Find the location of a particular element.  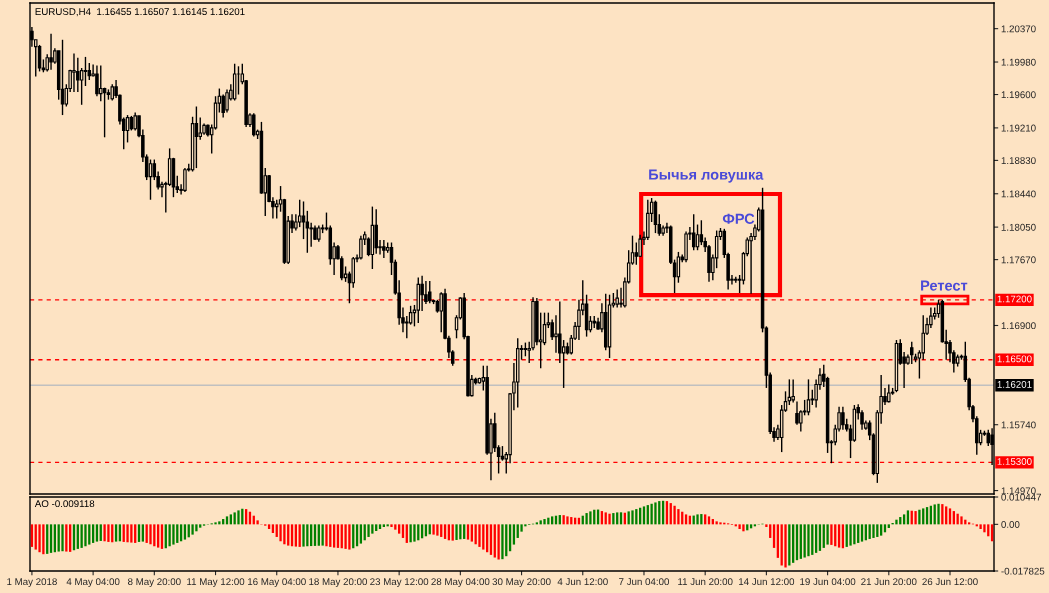

x-tick-label: 7 Jun 04:00 is located at coordinates (644, 582).